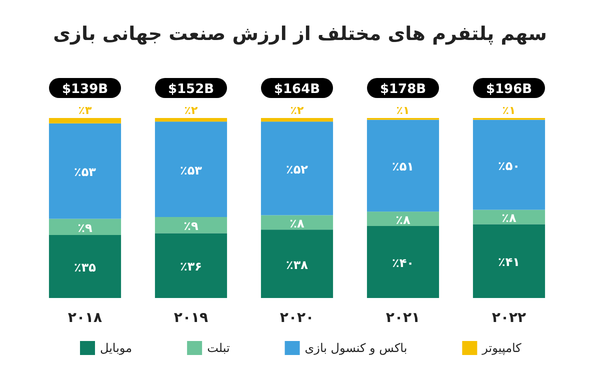 The height and width of the screenshot is (373, 600). I want to click on legend-label: موبایل, so click(116, 348).